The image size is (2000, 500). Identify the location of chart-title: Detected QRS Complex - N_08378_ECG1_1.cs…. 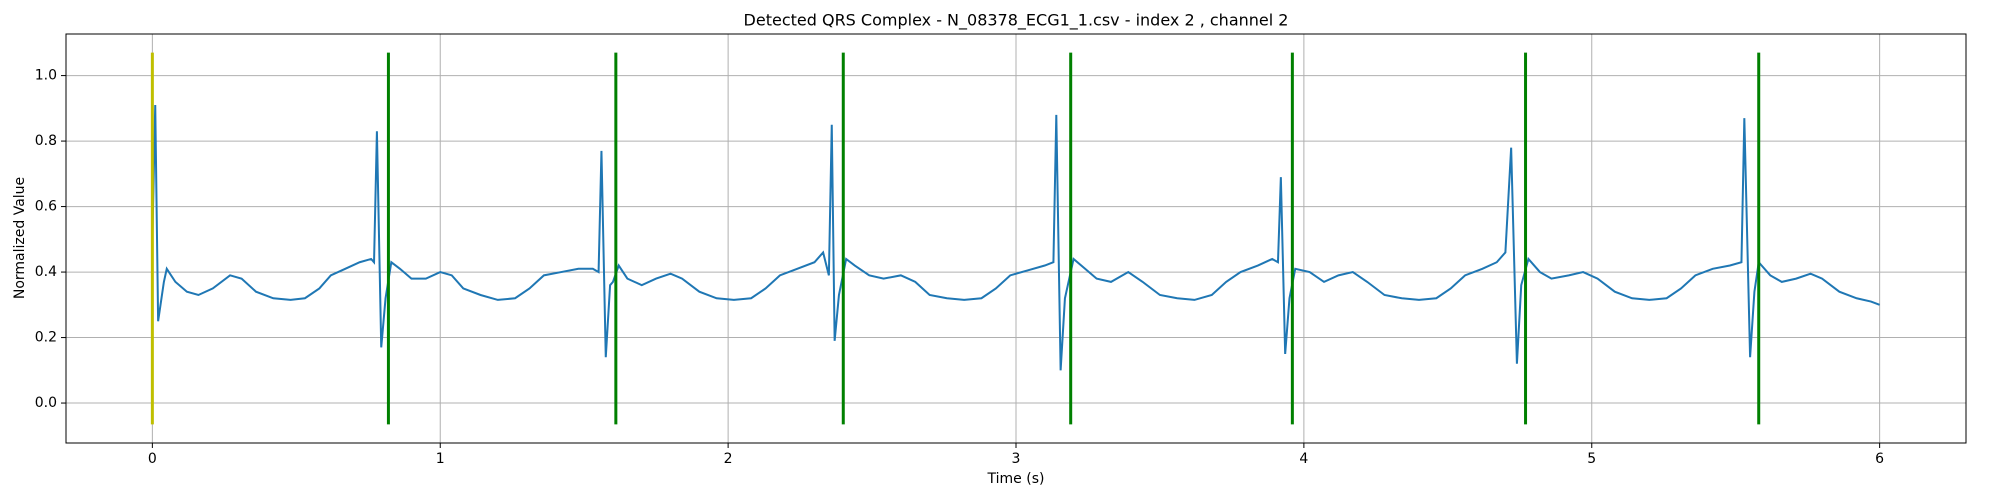
(1016, 21).